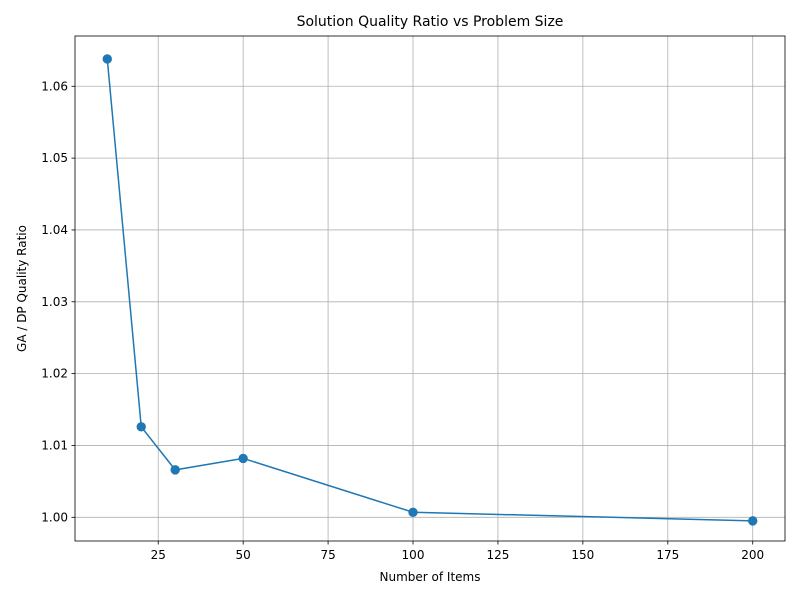 The width and height of the screenshot is (800, 600). What do you see at coordinates (54, 230) in the screenshot?
I see `y-tick-label: 1.04` at bounding box center [54, 230].